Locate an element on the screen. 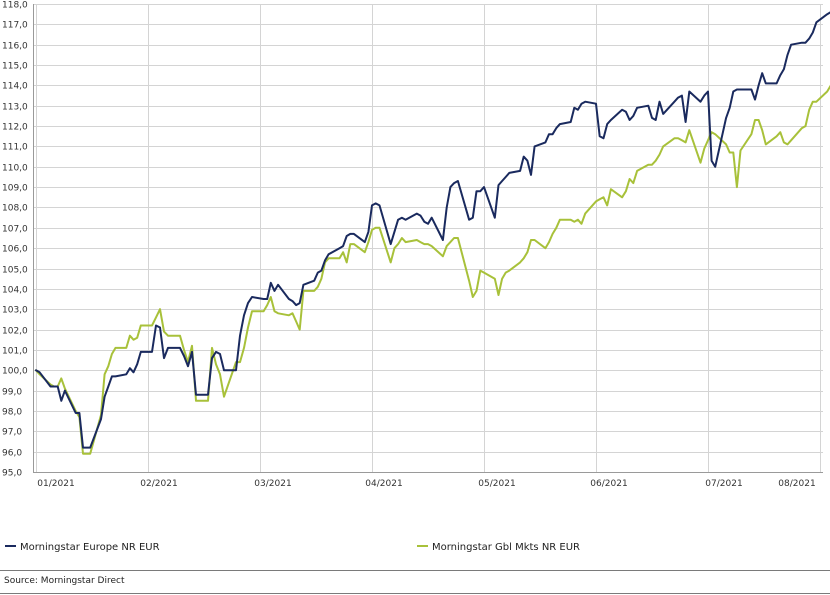  x-tick-label: 02/2021 is located at coordinates (158, 484).